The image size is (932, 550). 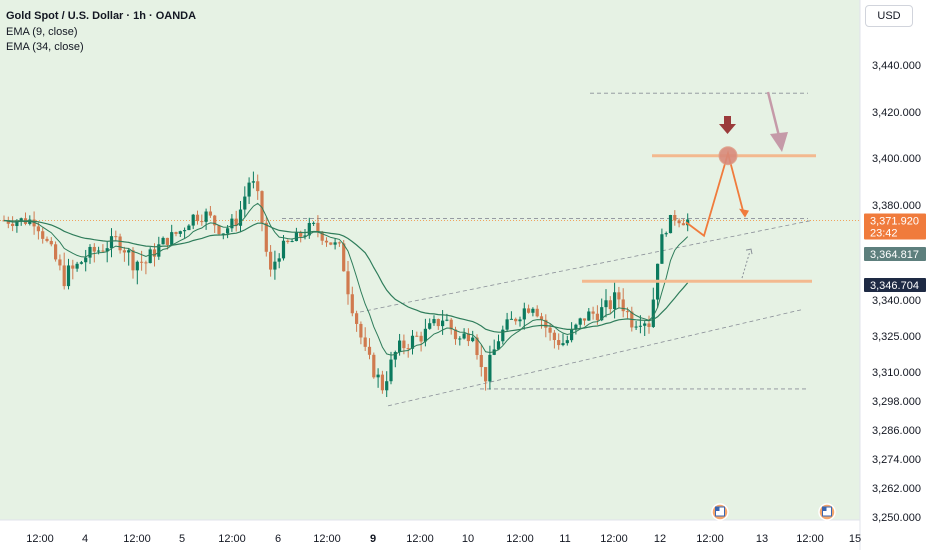 What do you see at coordinates (42, 32) in the screenshot?
I see `ema-fast-legend: EMA (9, close)` at bounding box center [42, 32].